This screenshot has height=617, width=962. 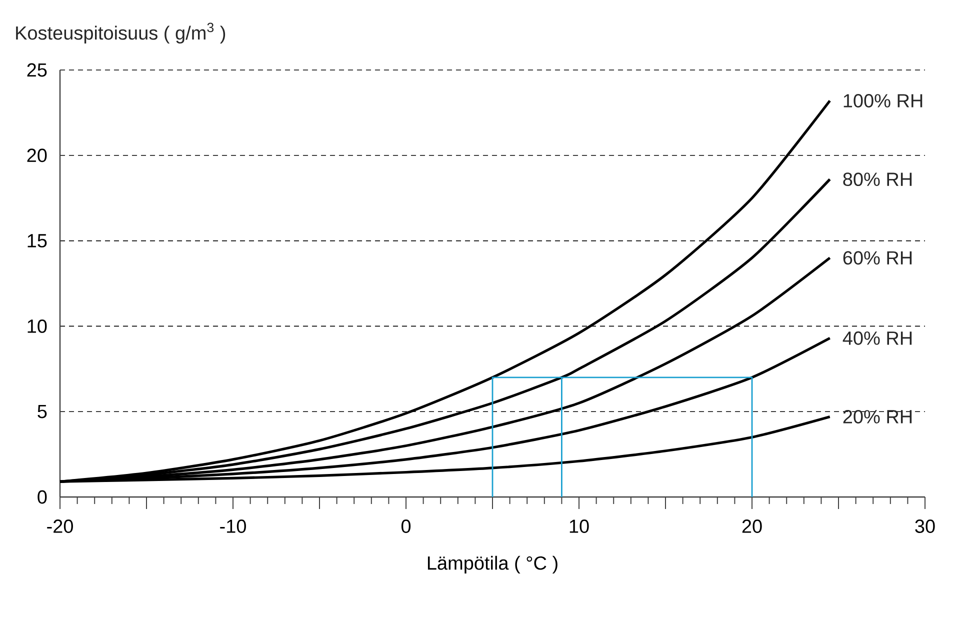 What do you see at coordinates (233, 526) in the screenshot?
I see `x-tick-label: -10` at bounding box center [233, 526].